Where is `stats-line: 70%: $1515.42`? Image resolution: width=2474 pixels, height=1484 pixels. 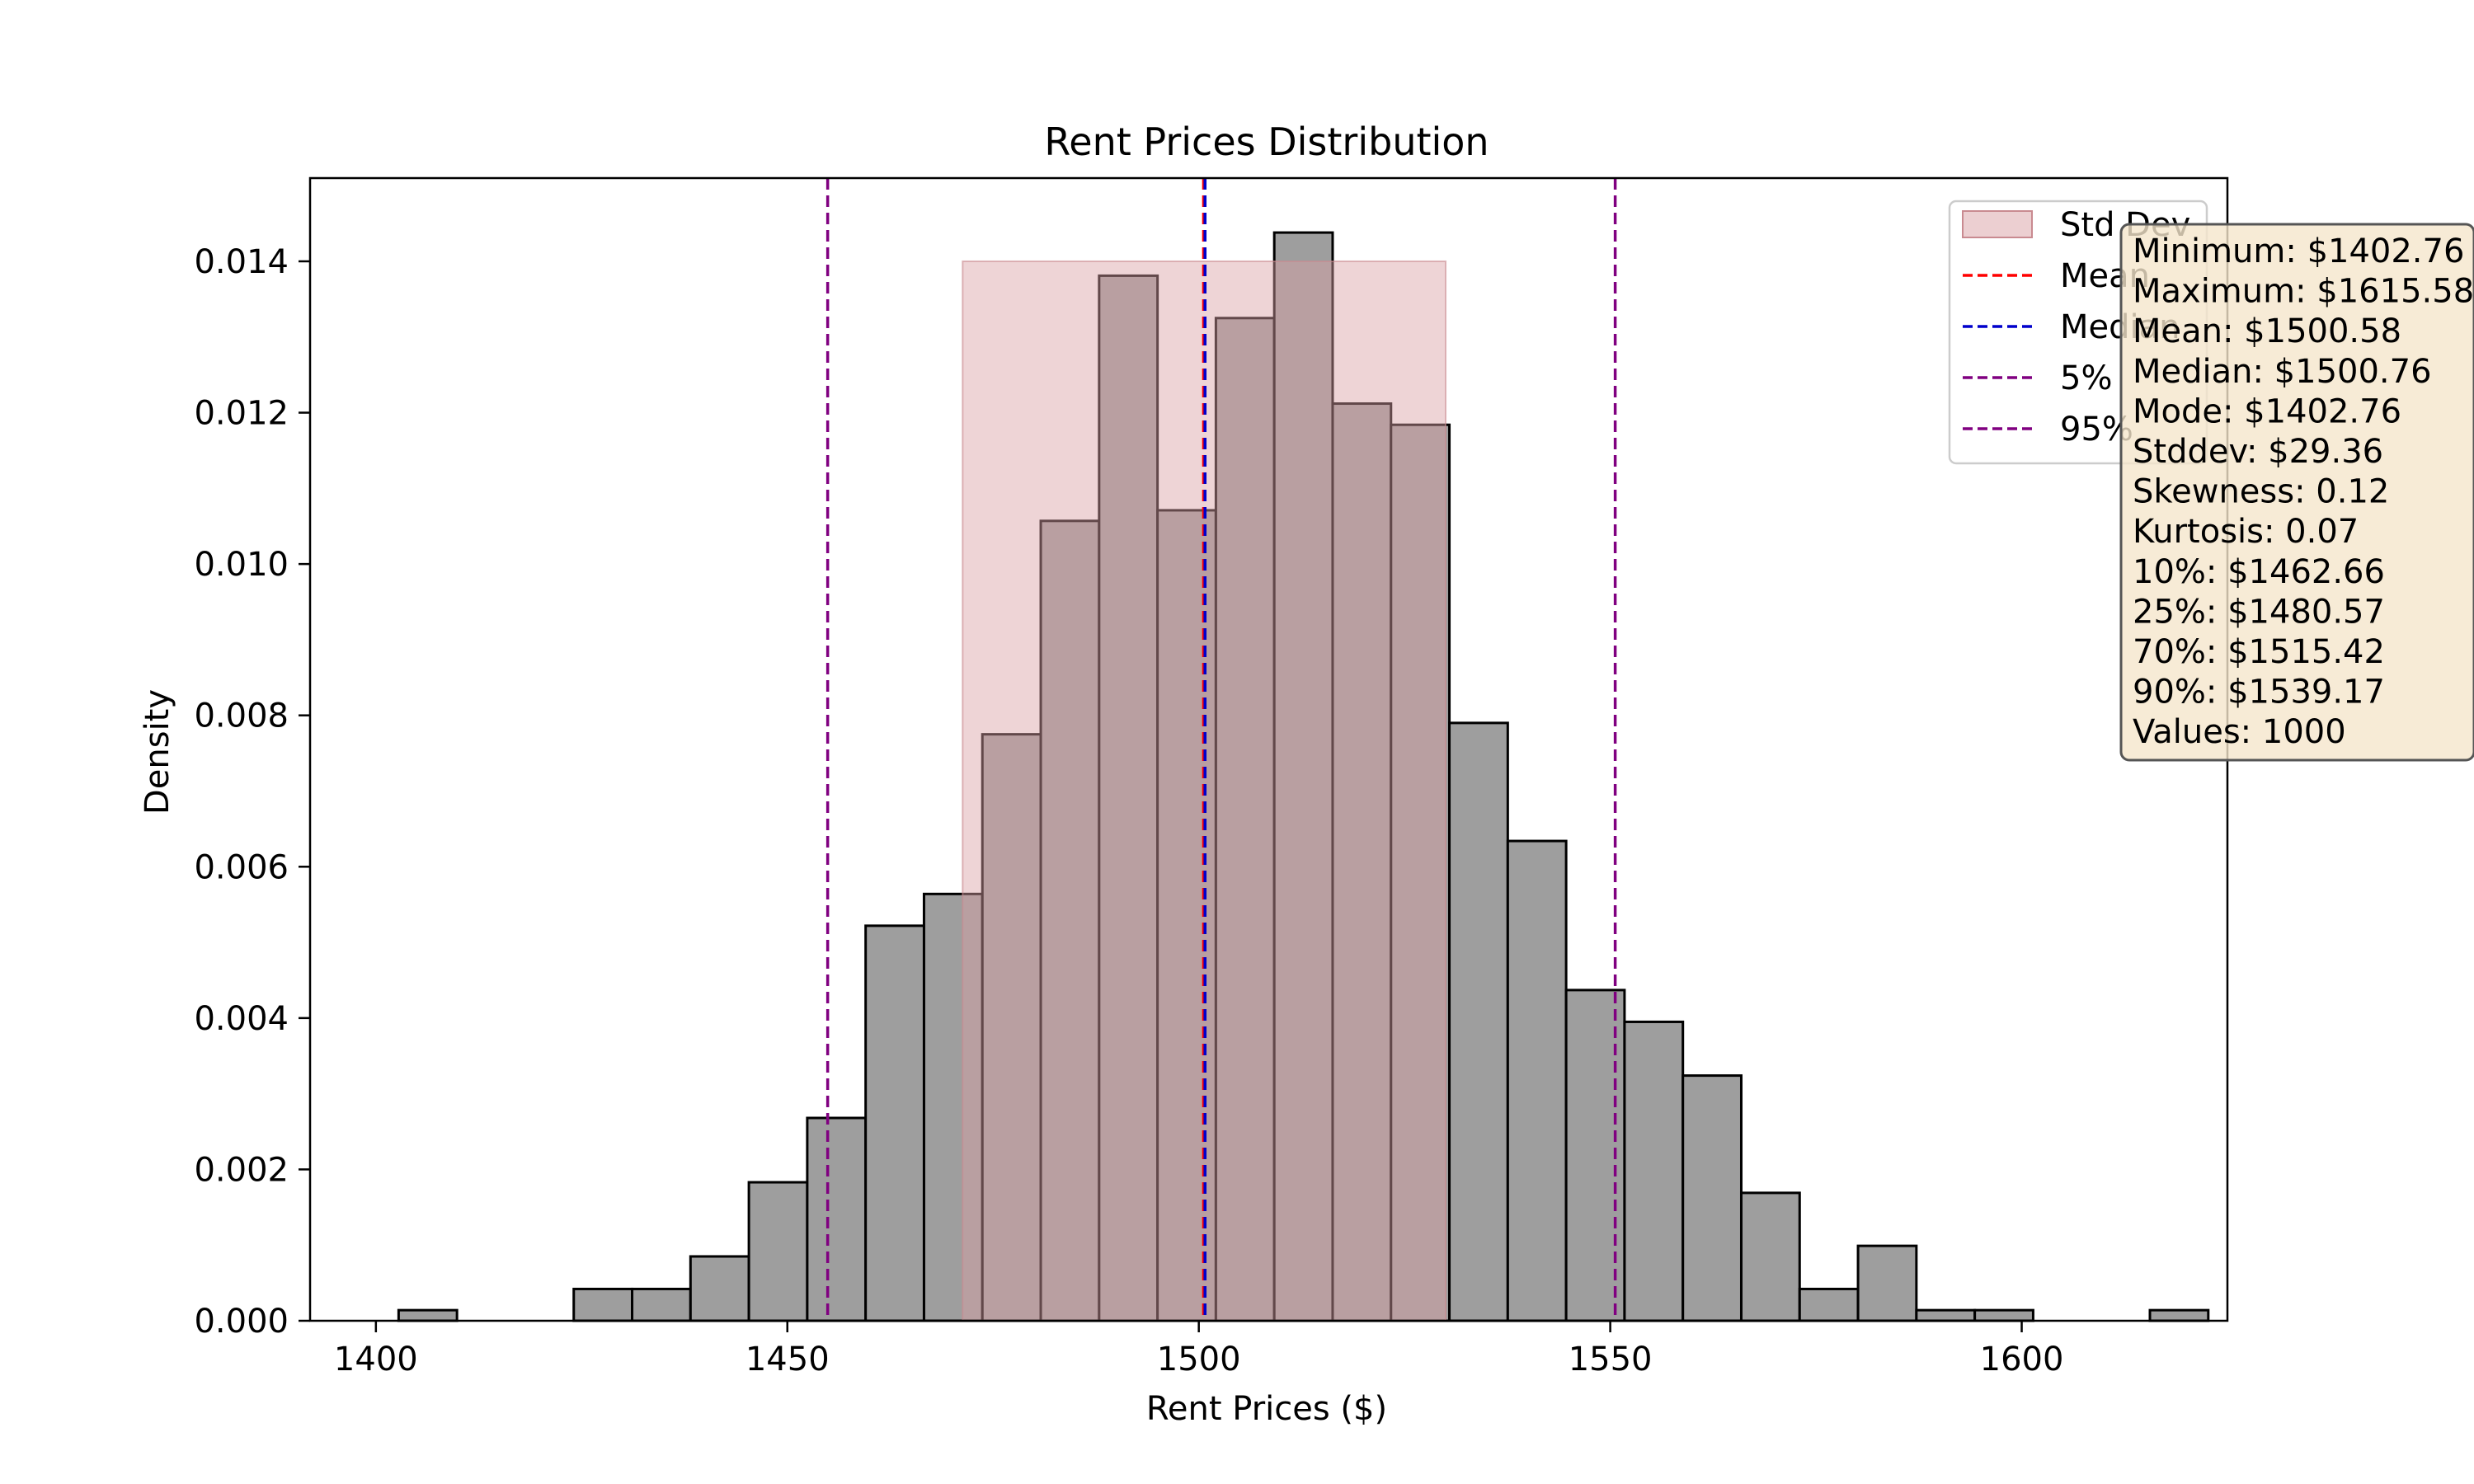
stats-line: 70%: $1515.42 is located at coordinates (2259, 652).